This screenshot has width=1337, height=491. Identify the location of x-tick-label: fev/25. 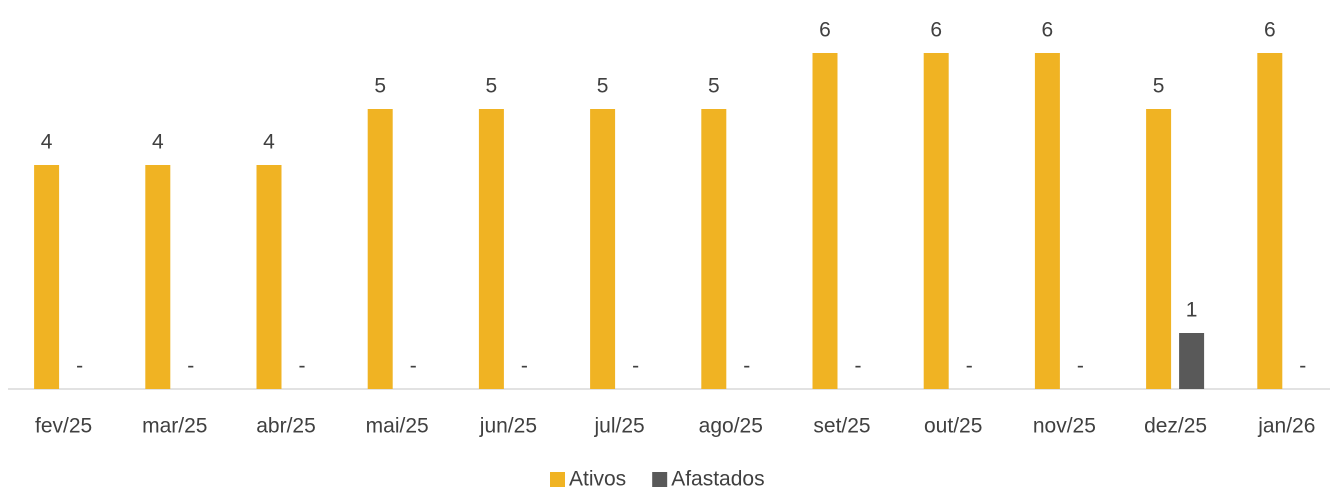
(63, 426).